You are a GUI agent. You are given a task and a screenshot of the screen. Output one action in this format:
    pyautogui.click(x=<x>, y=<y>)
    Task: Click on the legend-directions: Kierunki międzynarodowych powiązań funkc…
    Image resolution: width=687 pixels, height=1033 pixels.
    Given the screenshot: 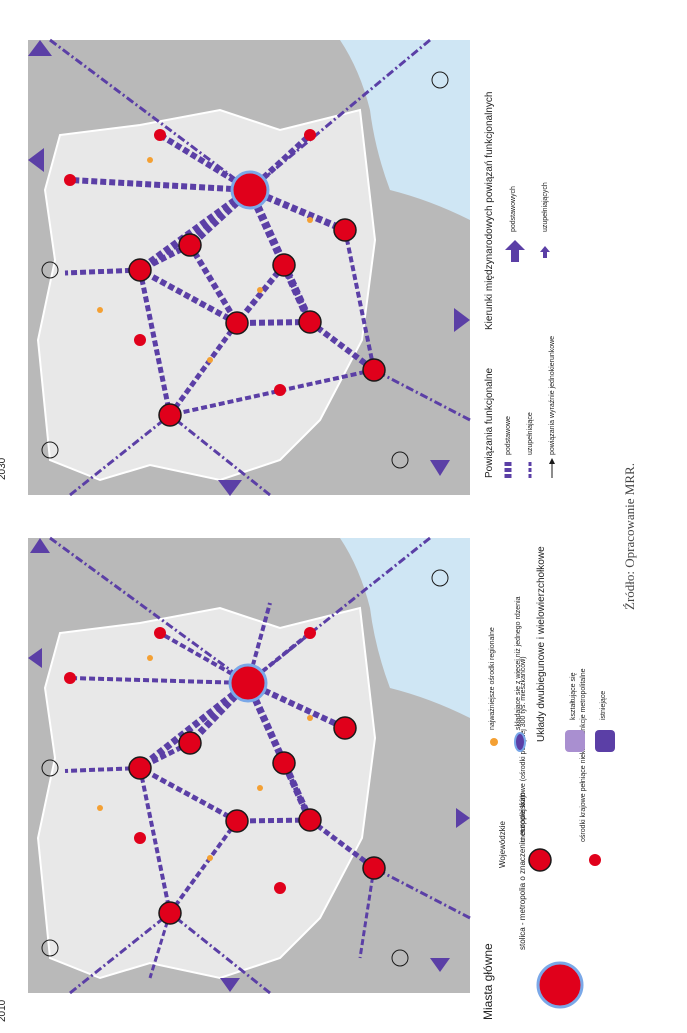 What is the action you would take?
    pyautogui.click(x=517, y=211)
    